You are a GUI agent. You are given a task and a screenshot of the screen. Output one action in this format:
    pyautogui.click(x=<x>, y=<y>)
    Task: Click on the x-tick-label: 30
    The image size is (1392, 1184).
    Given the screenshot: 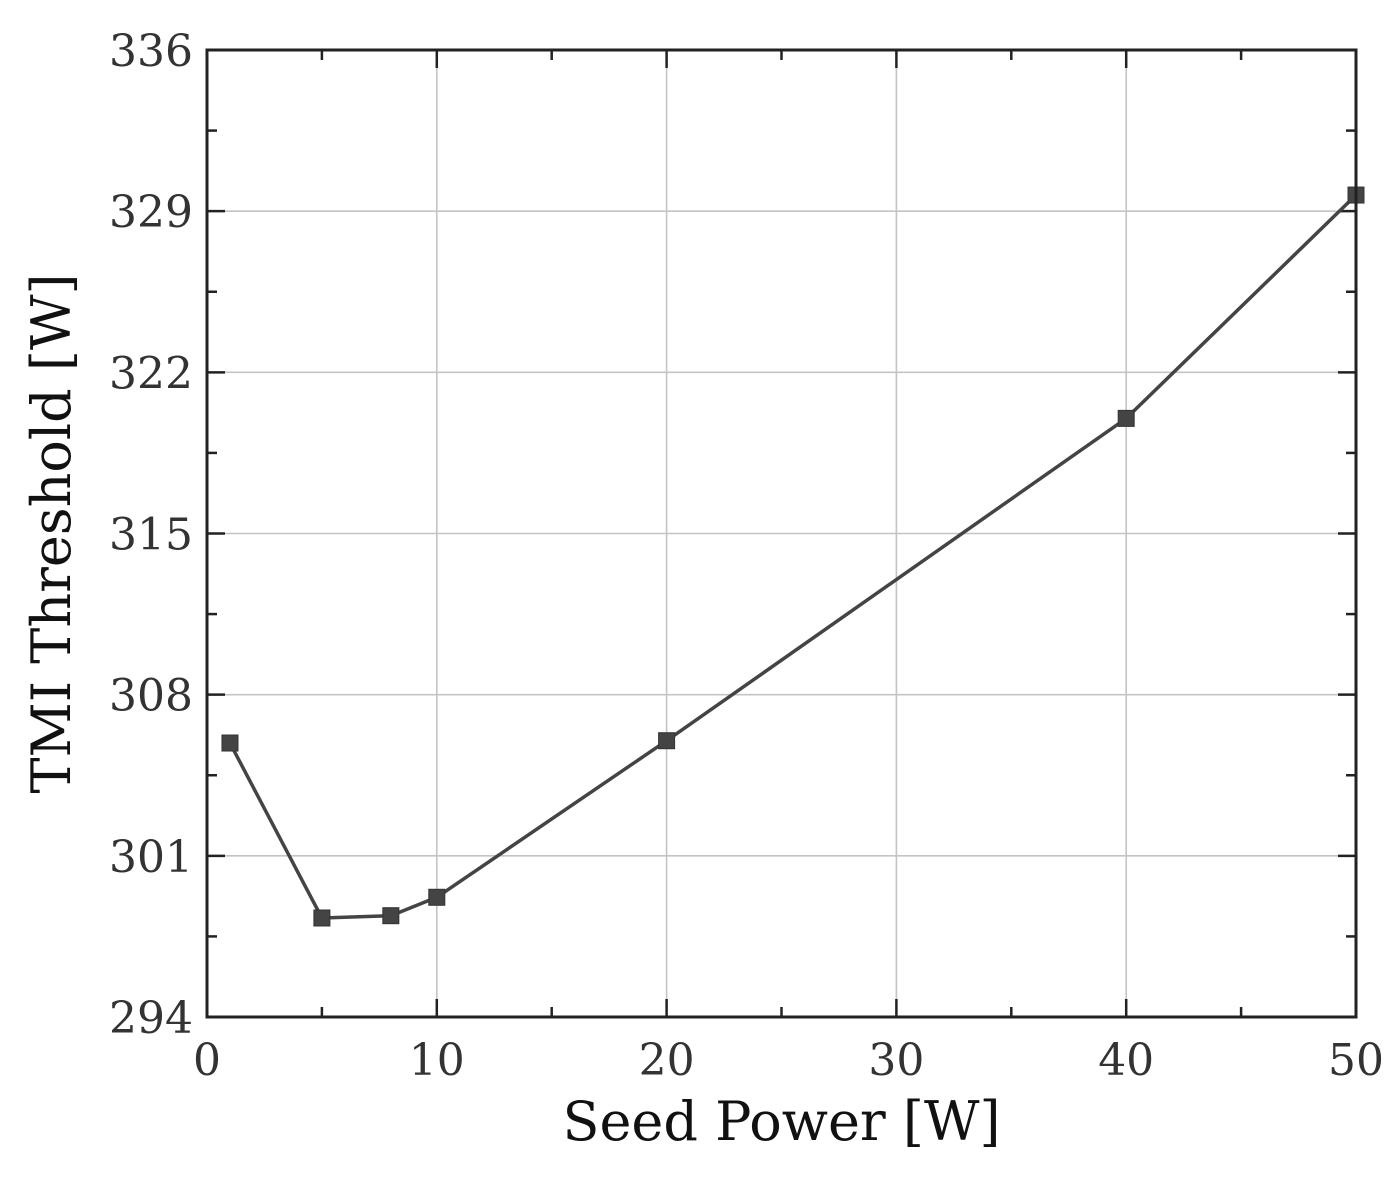 What is the action you would take?
    pyautogui.click(x=896, y=1060)
    